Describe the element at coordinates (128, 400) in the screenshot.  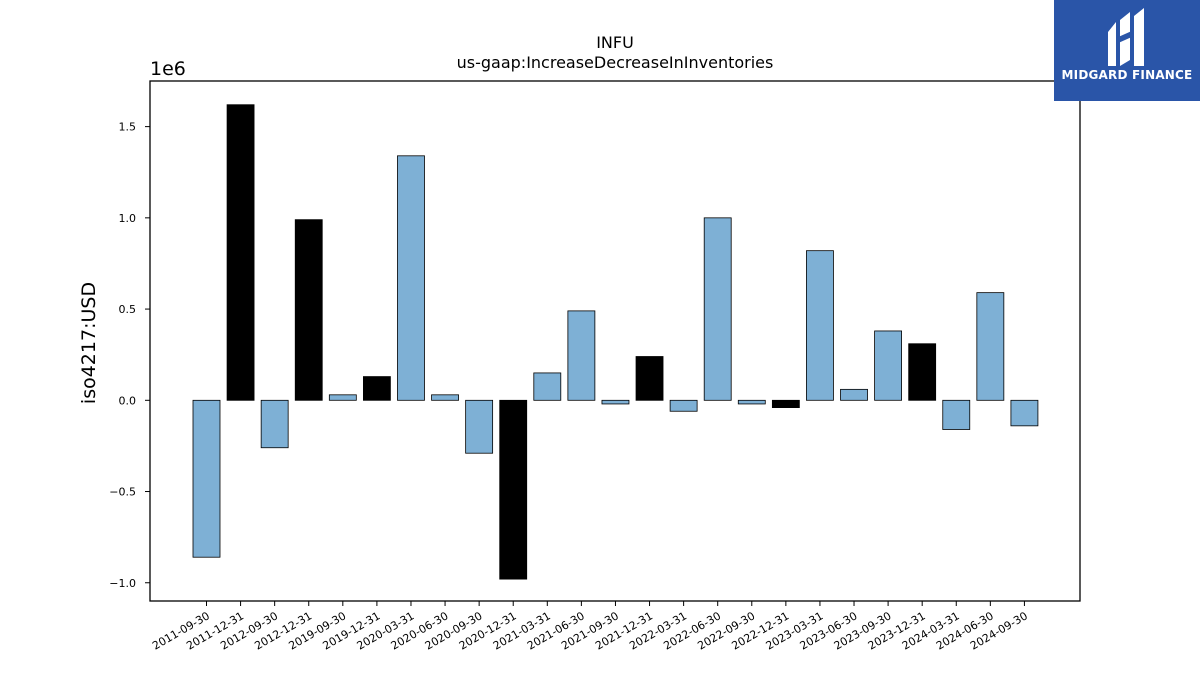
I see `y-tick-label: 0.0` at that location.